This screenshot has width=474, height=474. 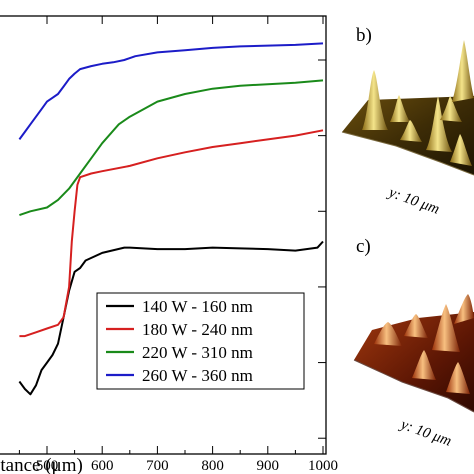 What do you see at coordinates (197, 306) in the screenshot?
I see `legend-label: 140 W - 160 nm` at bounding box center [197, 306].